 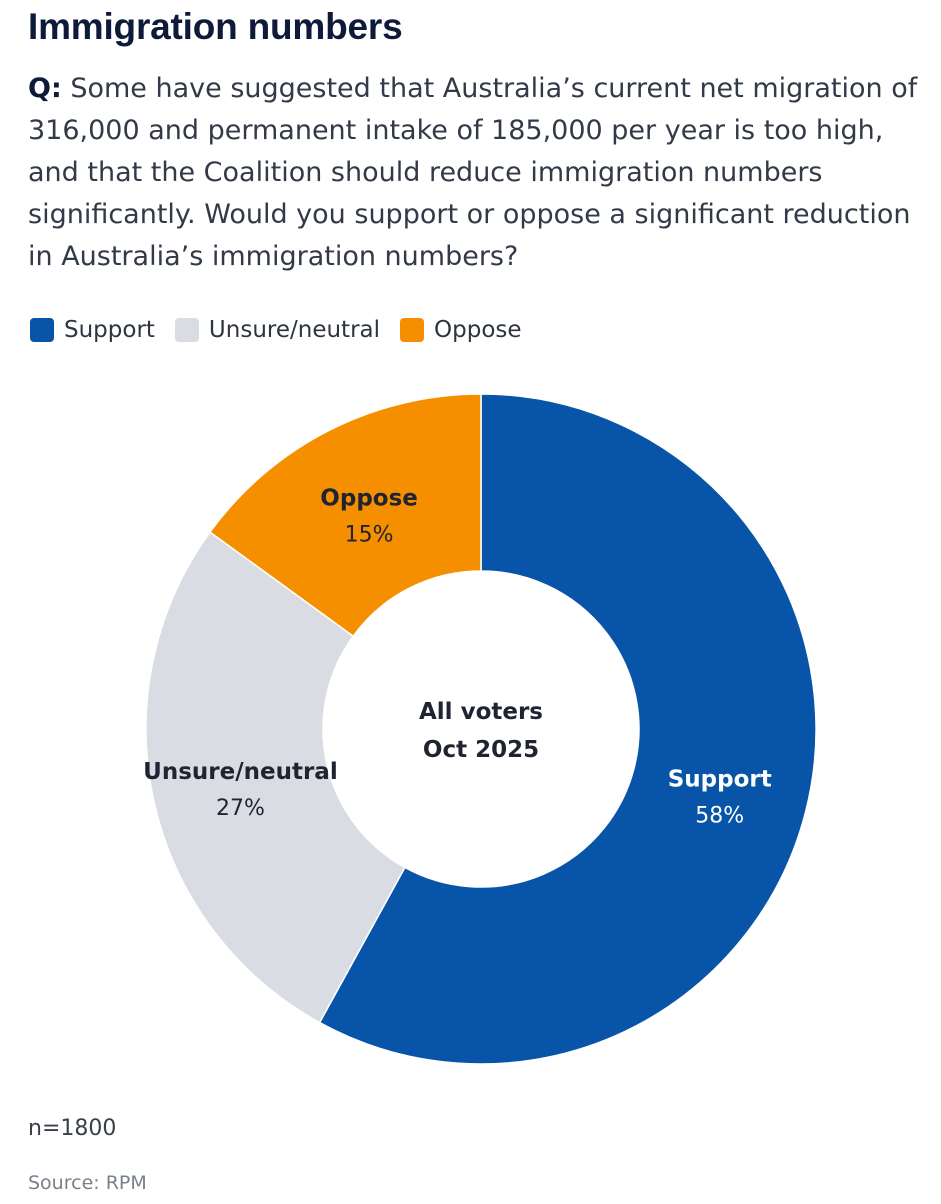 What do you see at coordinates (412, 330) in the screenshot?
I see `legend-swatch-oppose` at bounding box center [412, 330].